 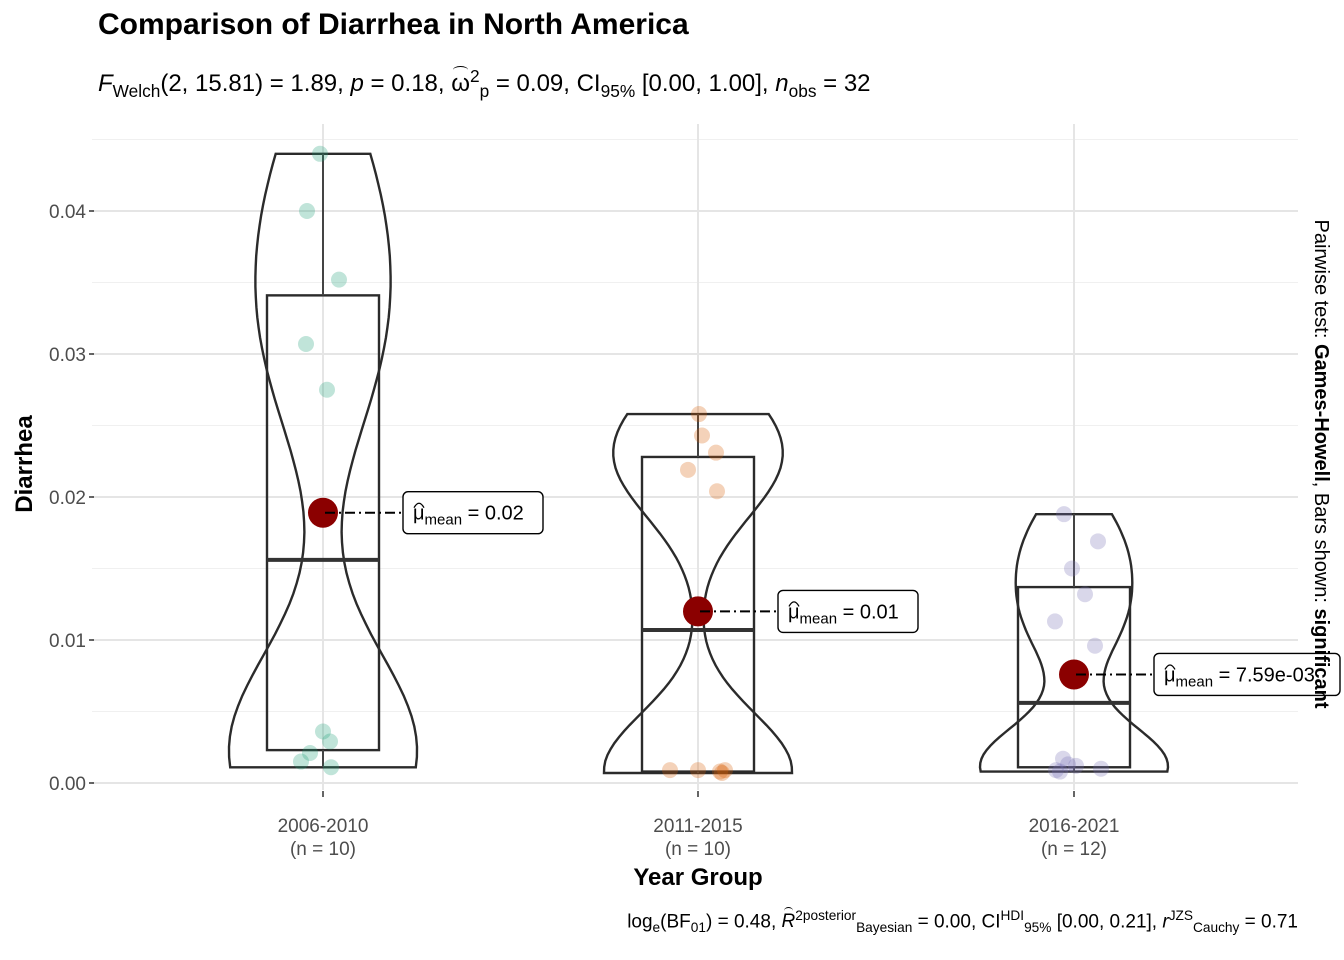 I want to click on rc-symbol: r, so click(x=1165, y=922).